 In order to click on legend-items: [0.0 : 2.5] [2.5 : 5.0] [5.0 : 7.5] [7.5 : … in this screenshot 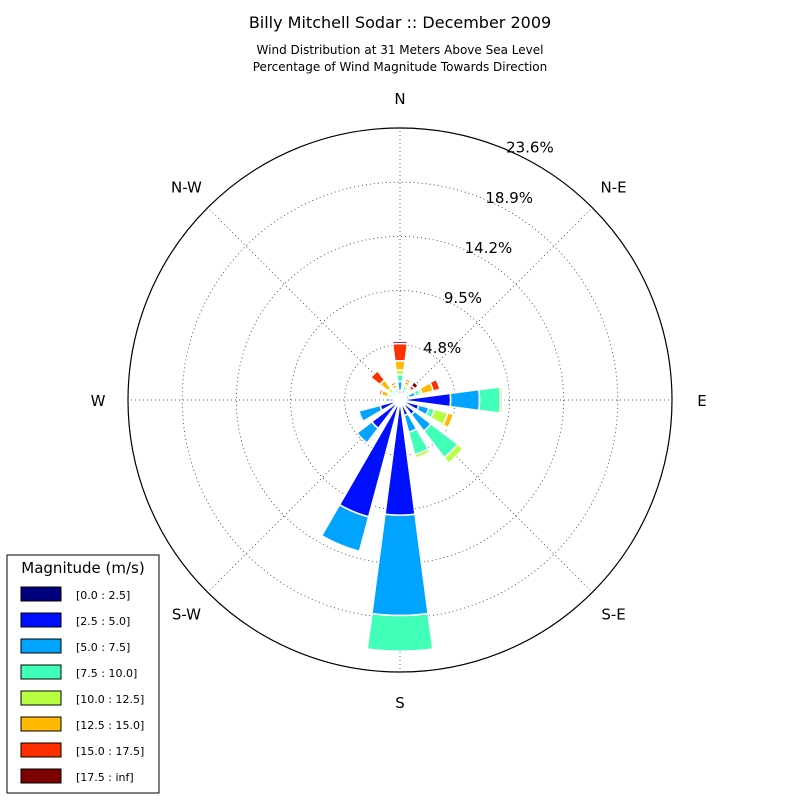, I will do `click(82, 685)`.